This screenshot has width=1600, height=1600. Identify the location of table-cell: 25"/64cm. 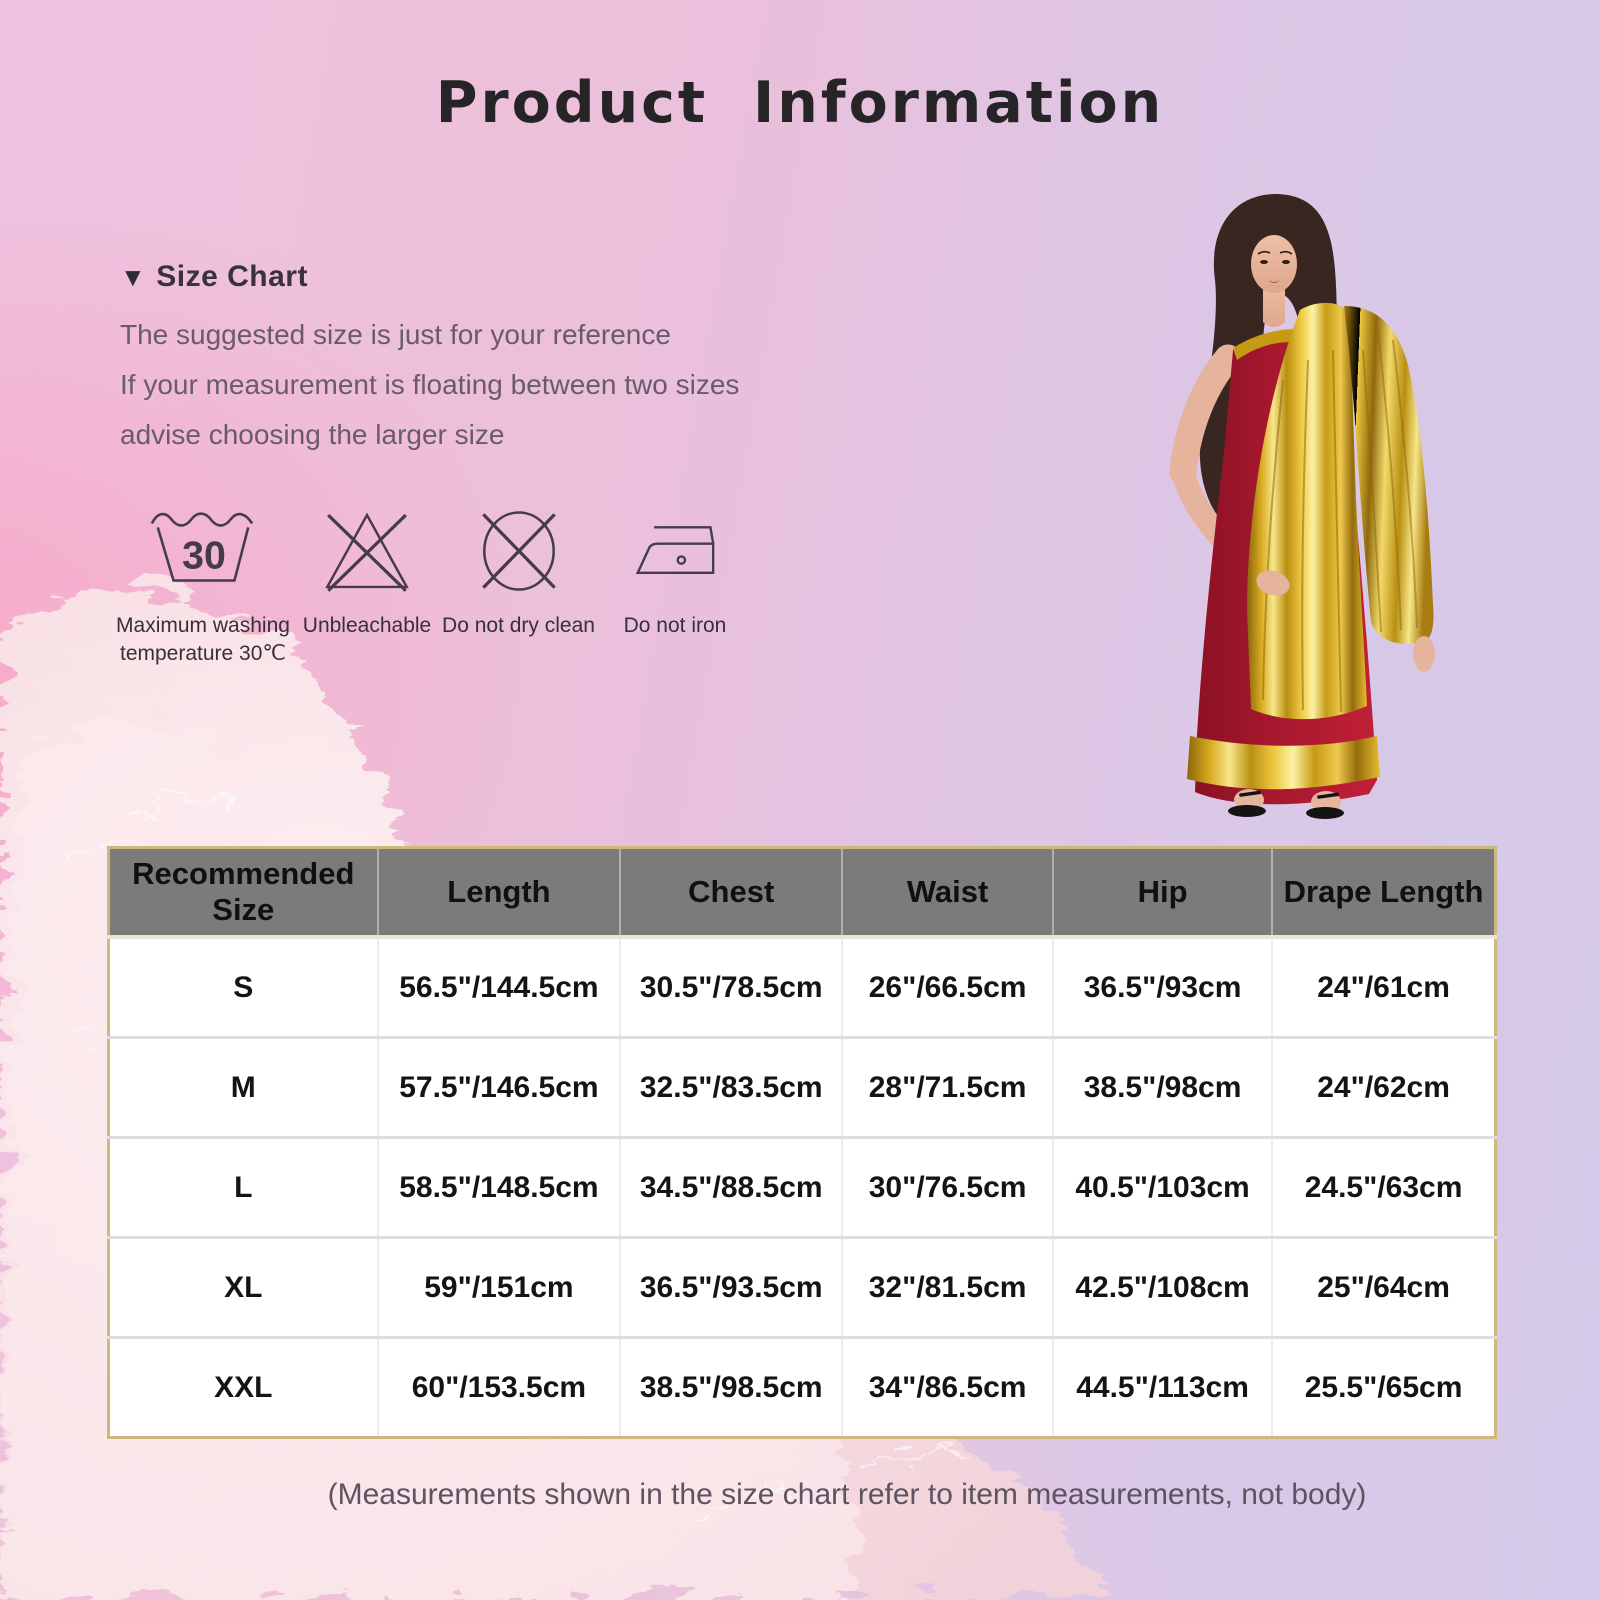
(1384, 1288).